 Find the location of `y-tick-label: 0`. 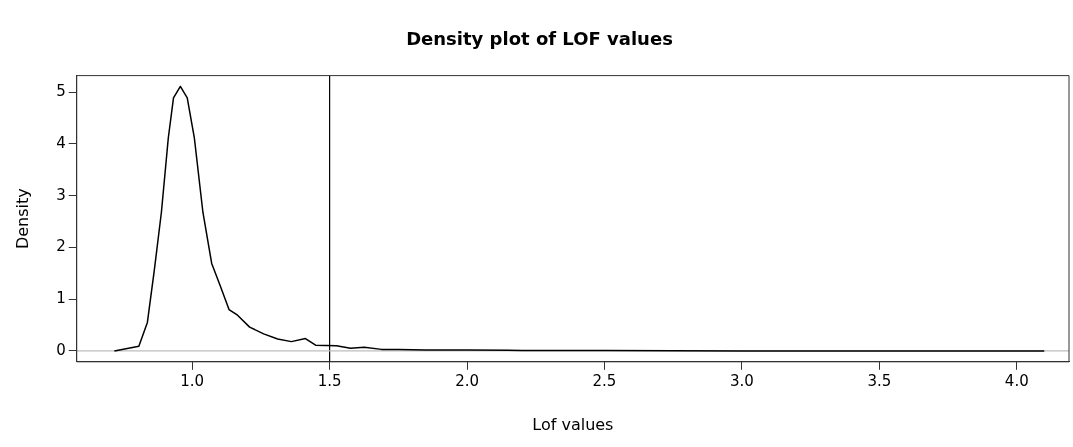

y-tick-label: 0 is located at coordinates (61, 349).